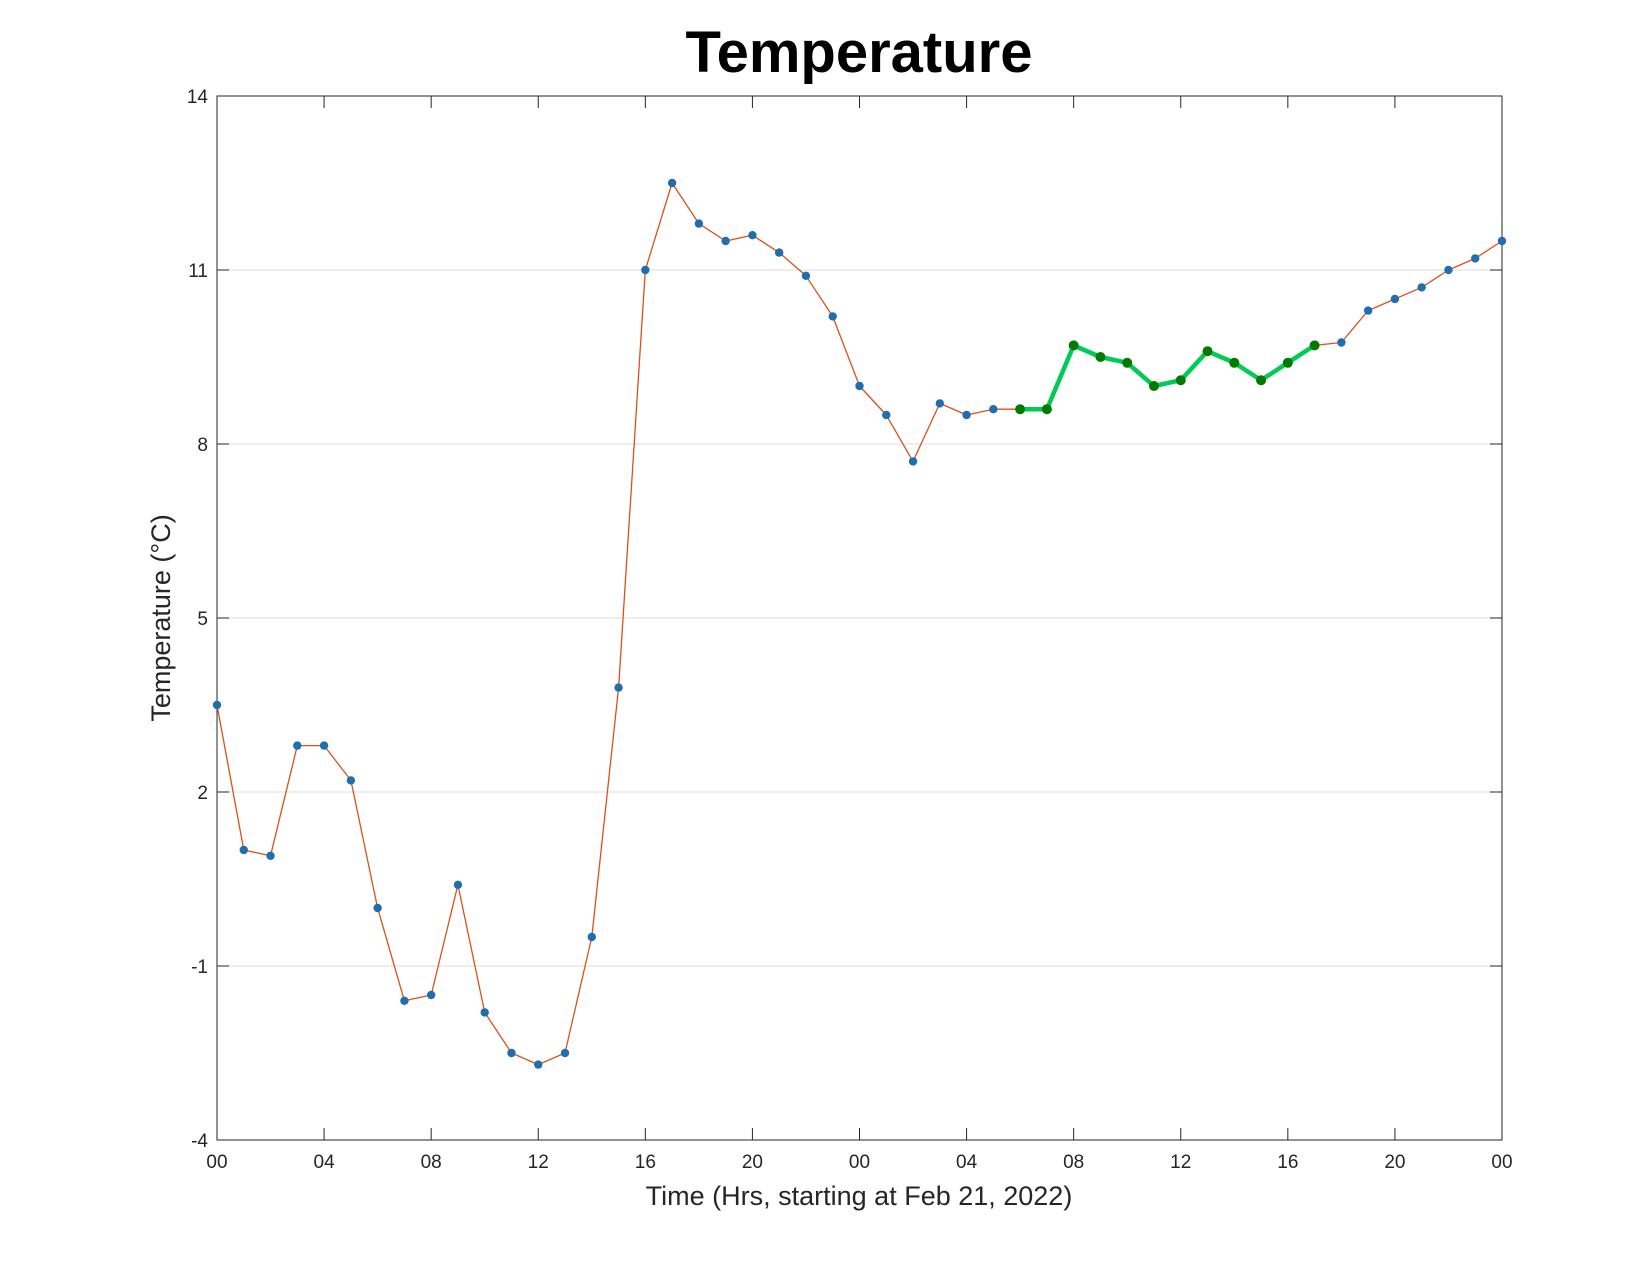  Describe the element at coordinates (198, 97) in the screenshot. I see `y-tick-label: 14` at that location.